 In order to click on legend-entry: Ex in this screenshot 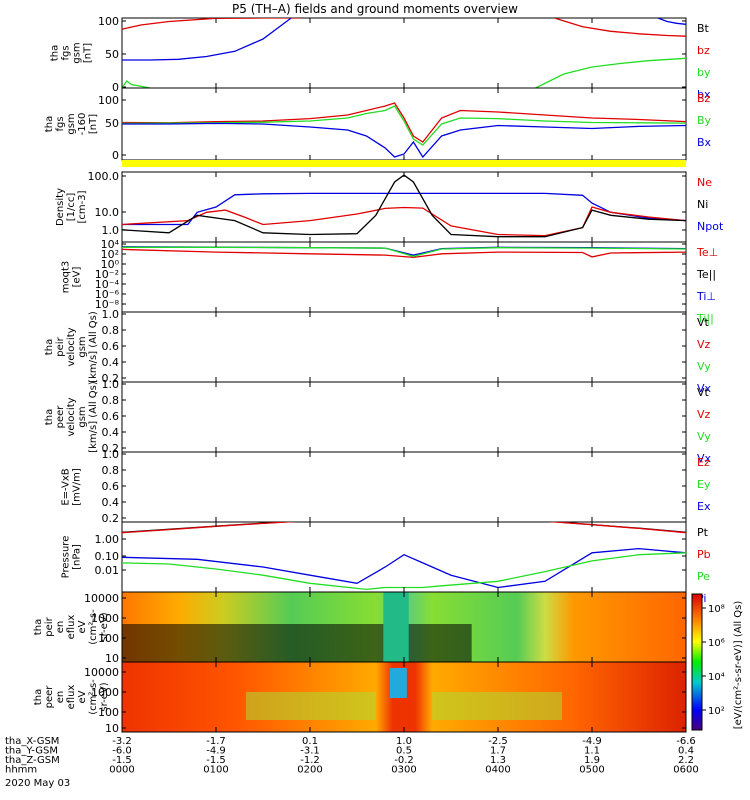, I will do `click(704, 506)`.